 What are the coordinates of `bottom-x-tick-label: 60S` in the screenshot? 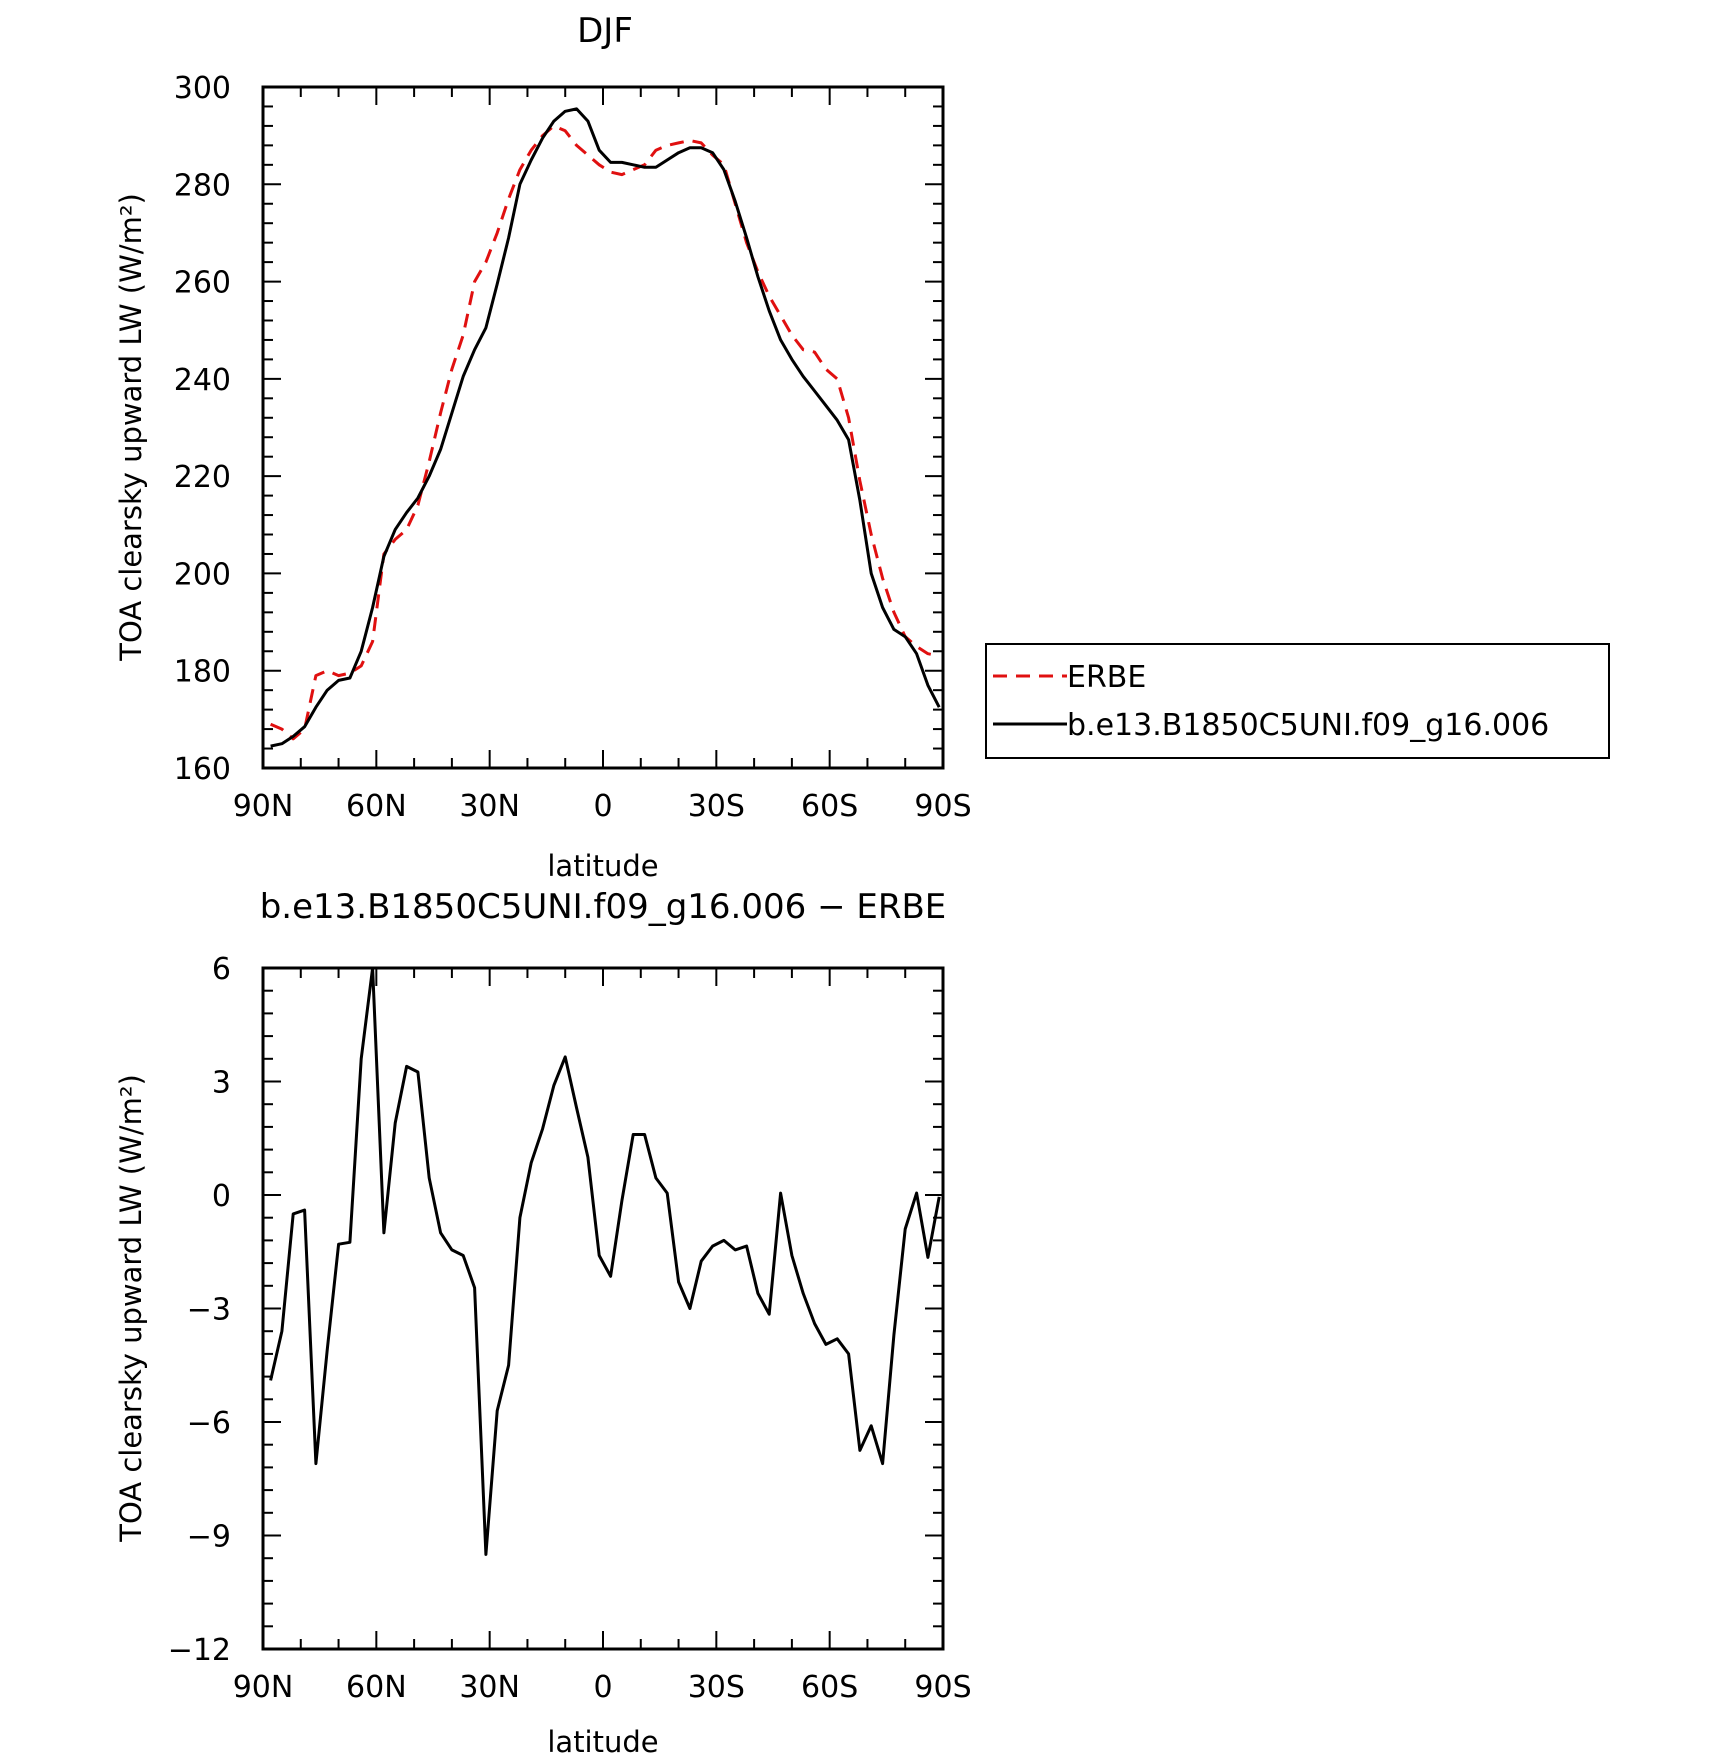 It's located at (829, 1687).